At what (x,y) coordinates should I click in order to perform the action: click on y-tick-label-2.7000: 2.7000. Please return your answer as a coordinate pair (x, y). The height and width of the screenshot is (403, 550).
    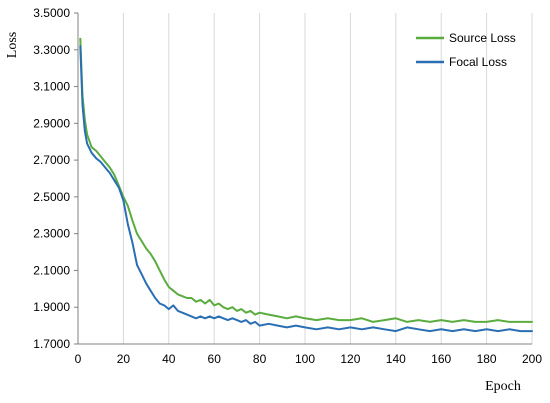
    Looking at the image, I should click on (51, 160).